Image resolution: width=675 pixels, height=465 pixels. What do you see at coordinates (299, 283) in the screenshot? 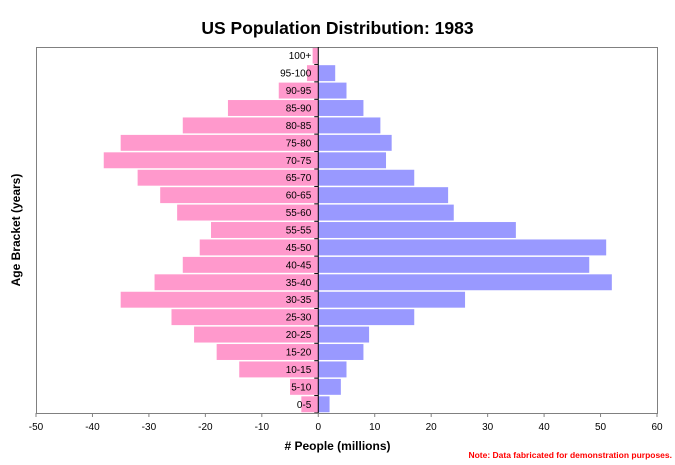
I see `category-label: 35-40` at bounding box center [299, 283].